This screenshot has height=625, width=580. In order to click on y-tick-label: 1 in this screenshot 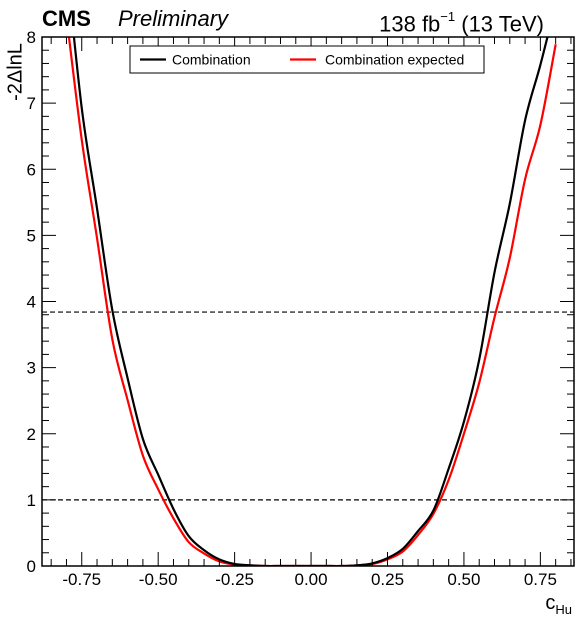, I will do `click(31, 500)`.